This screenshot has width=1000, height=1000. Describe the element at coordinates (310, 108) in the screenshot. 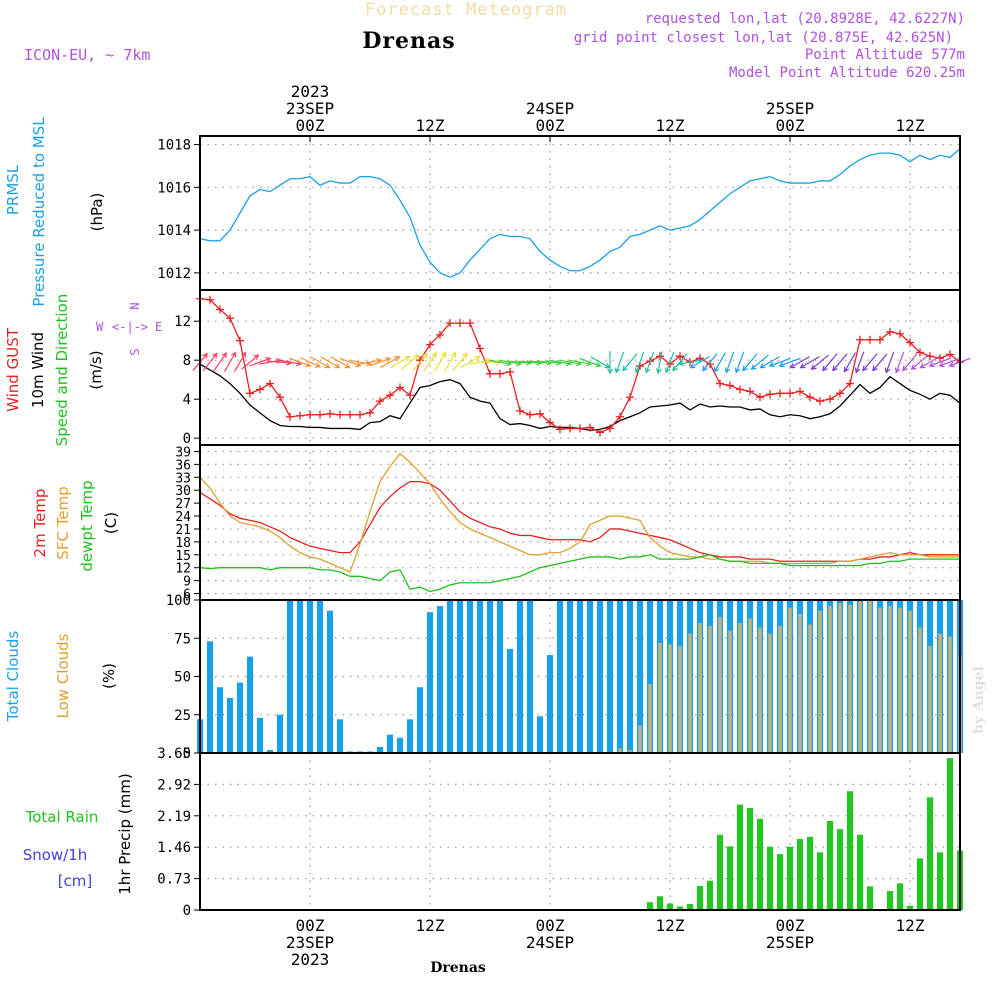

I see `top-time-label: 23SEP` at that location.